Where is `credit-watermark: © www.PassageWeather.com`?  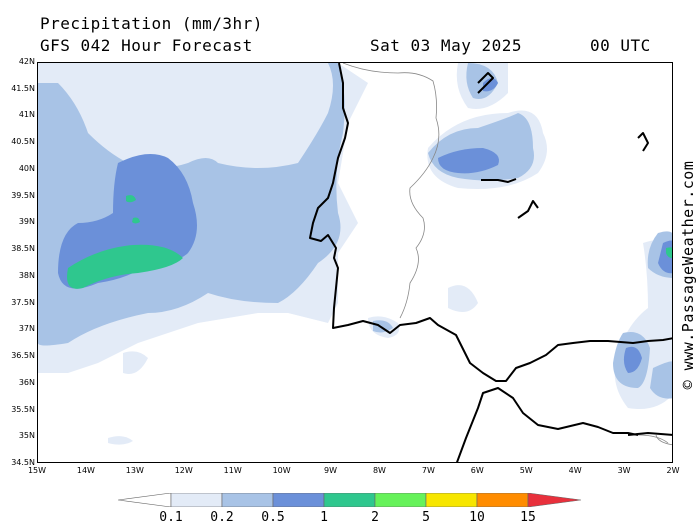 credit-watermark: © www.PassageWeather.com is located at coordinates (688, 275).